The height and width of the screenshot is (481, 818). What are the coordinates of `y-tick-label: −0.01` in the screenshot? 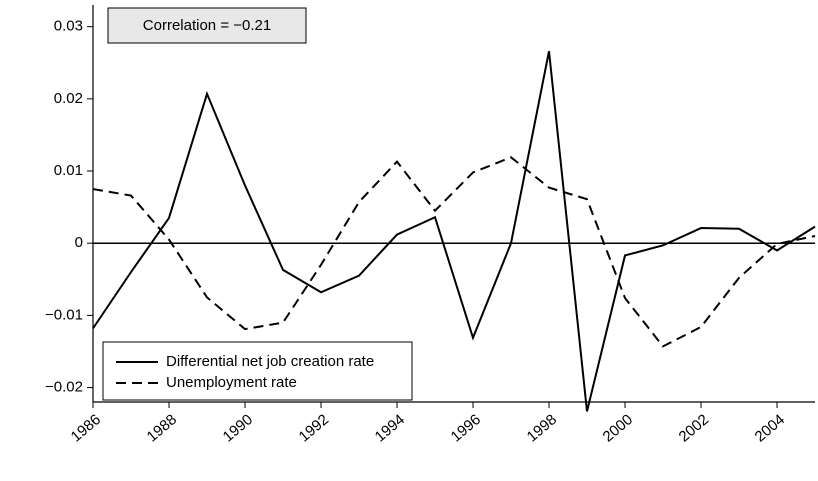 It's located at (64, 314).